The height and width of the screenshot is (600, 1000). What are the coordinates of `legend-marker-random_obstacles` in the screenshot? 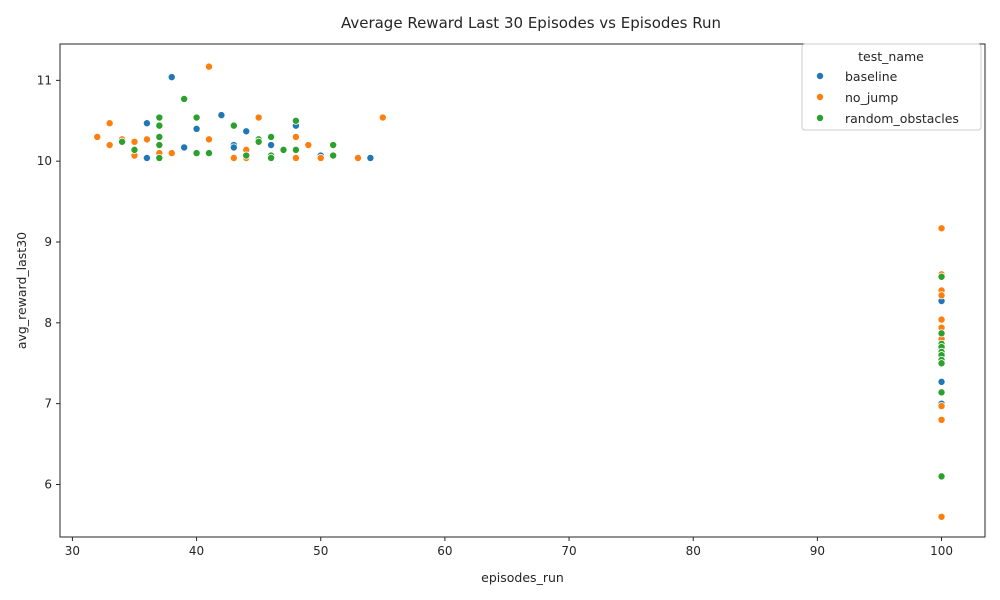 It's located at (820, 118).